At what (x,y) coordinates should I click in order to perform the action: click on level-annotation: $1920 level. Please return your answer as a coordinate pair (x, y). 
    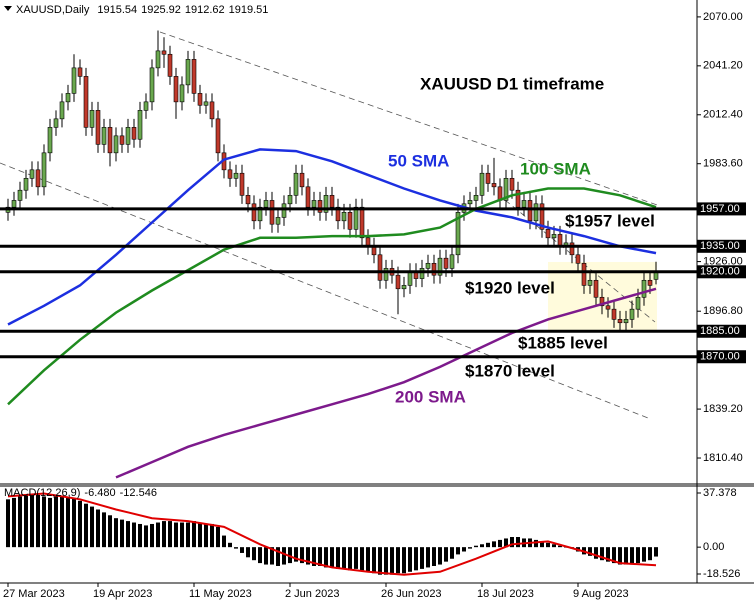
    Looking at the image, I should click on (510, 287).